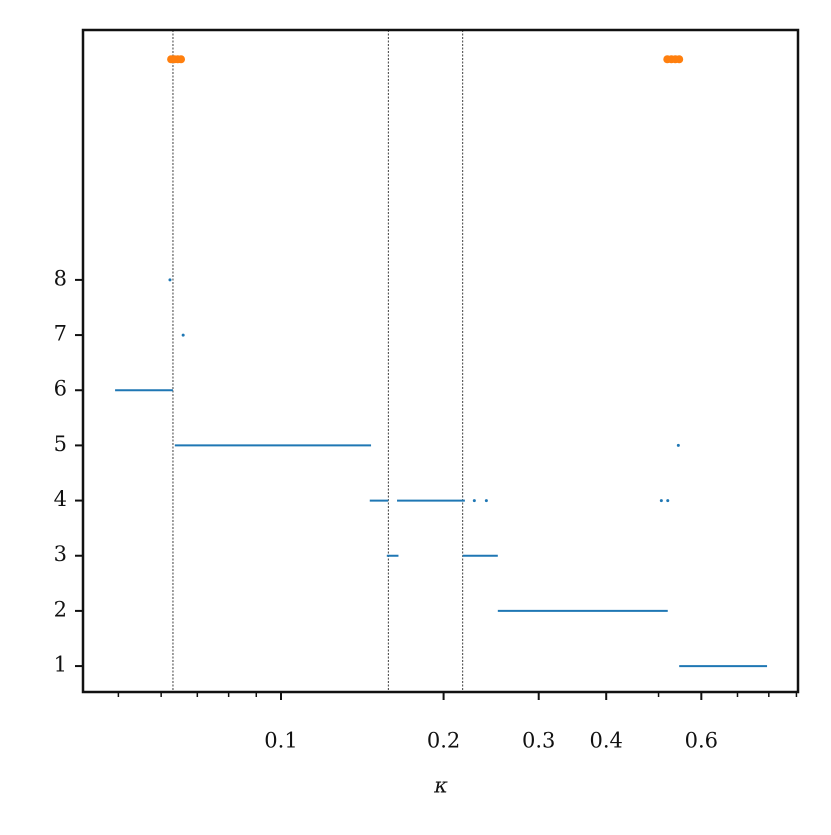 This screenshot has height=835, width=831. I want to click on x-tick-label: 0.1, so click(280, 741).